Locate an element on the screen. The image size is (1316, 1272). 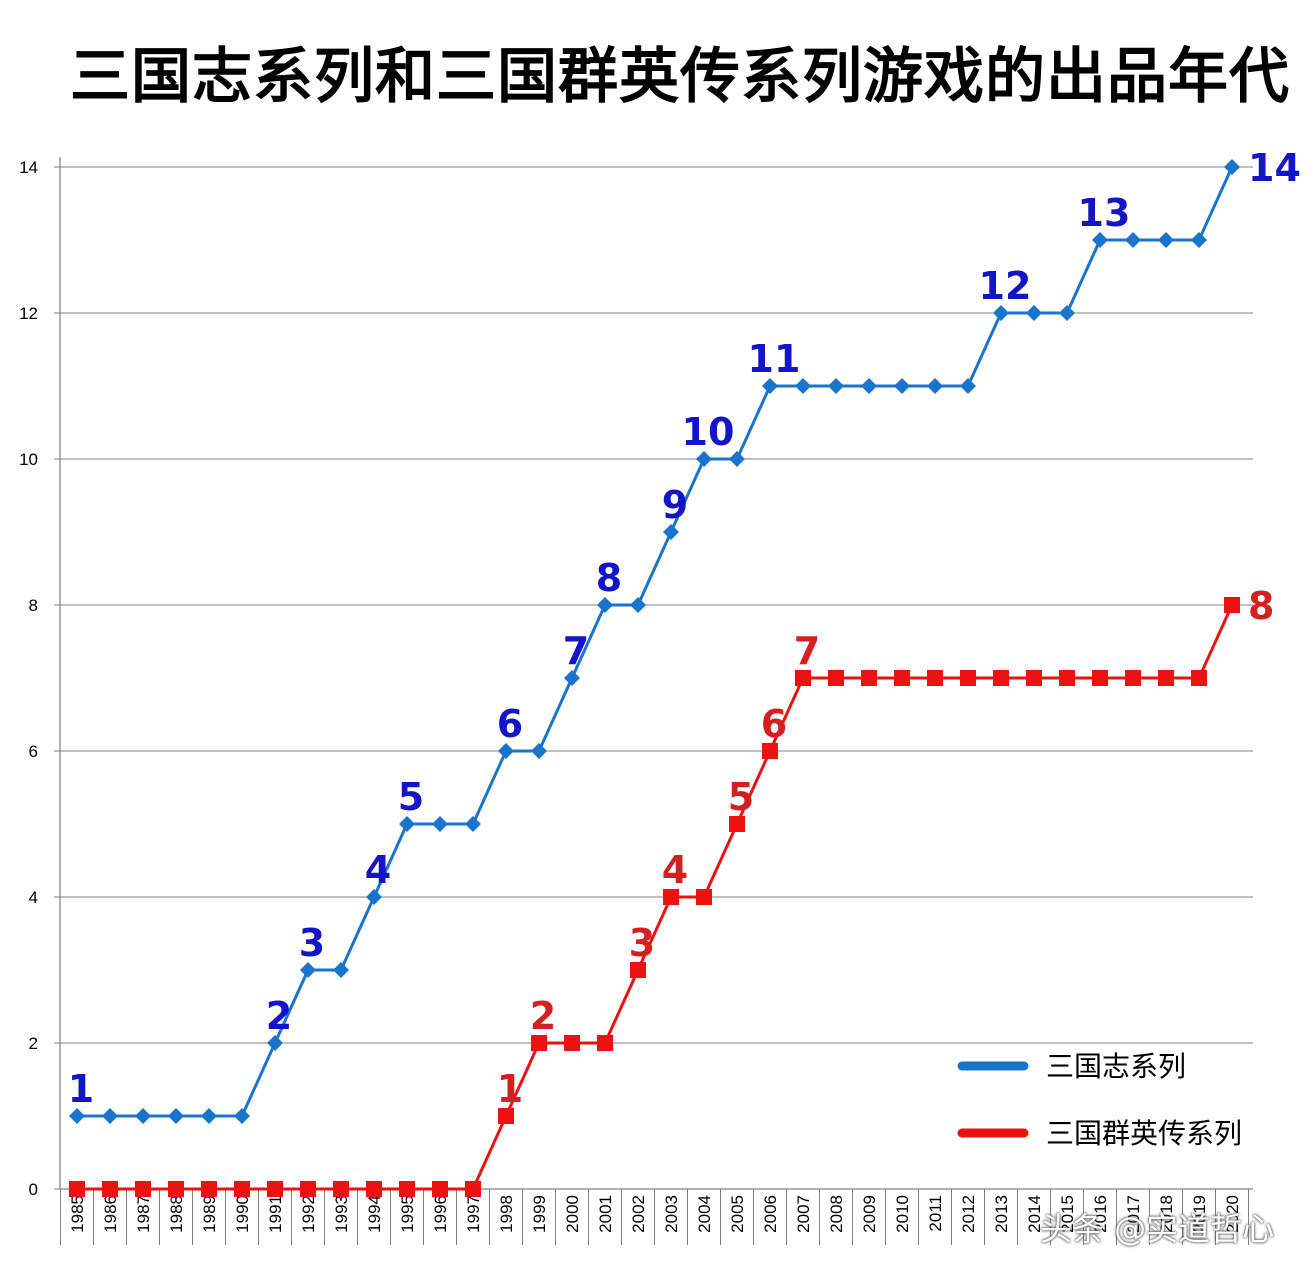
x-tick-label: 2002 is located at coordinates (638, 1214).